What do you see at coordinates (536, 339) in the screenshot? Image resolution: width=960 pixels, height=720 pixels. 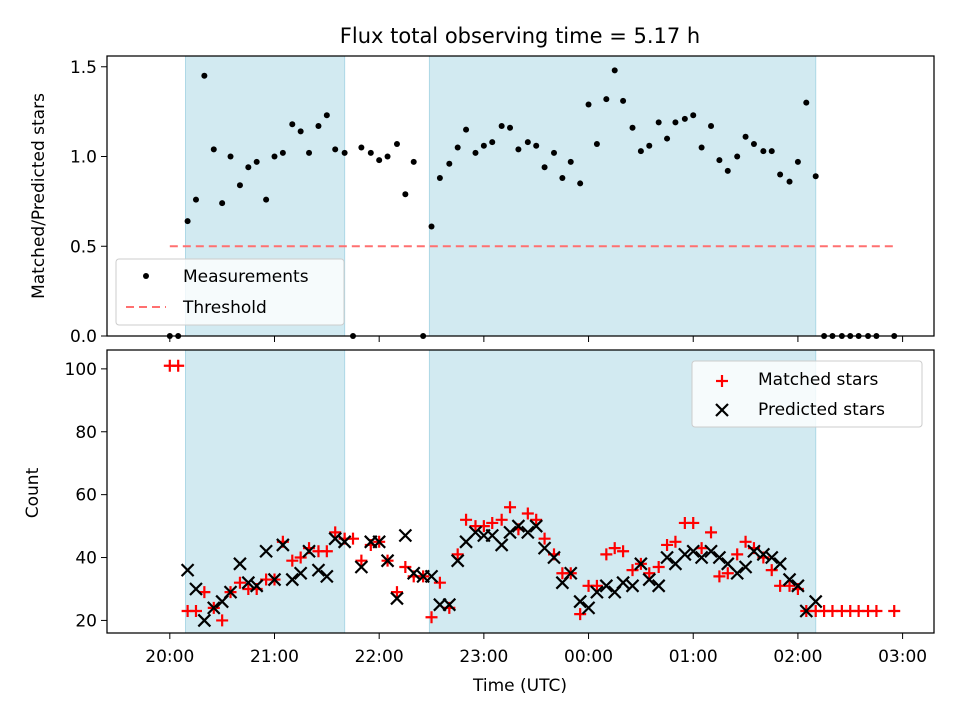 I see `top-x-ticks` at bounding box center [536, 339].